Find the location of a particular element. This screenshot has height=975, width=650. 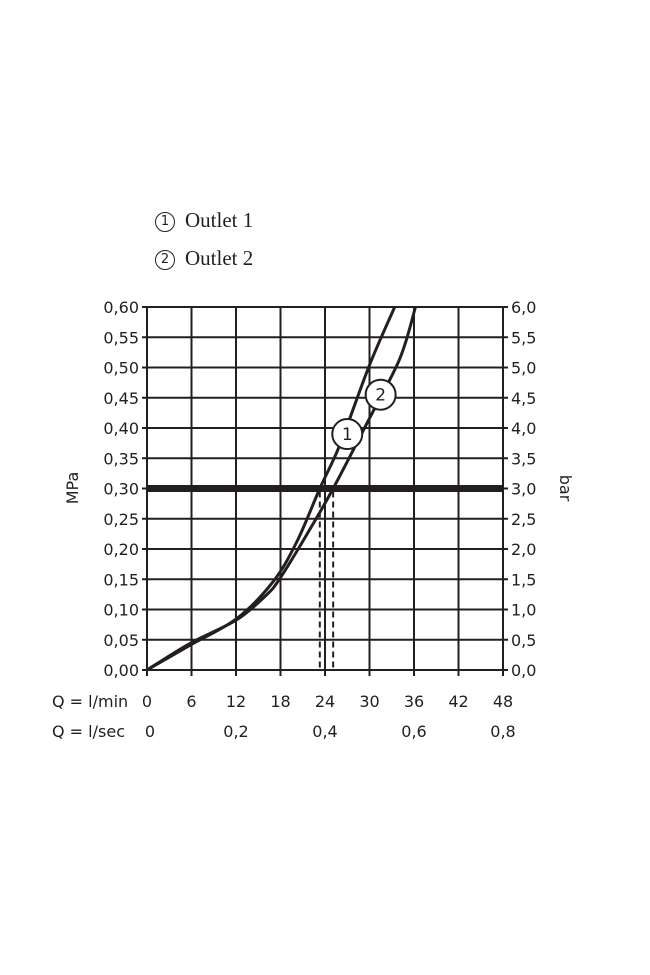

y-tick-label-mpa: 0,55 is located at coordinates (121, 337).